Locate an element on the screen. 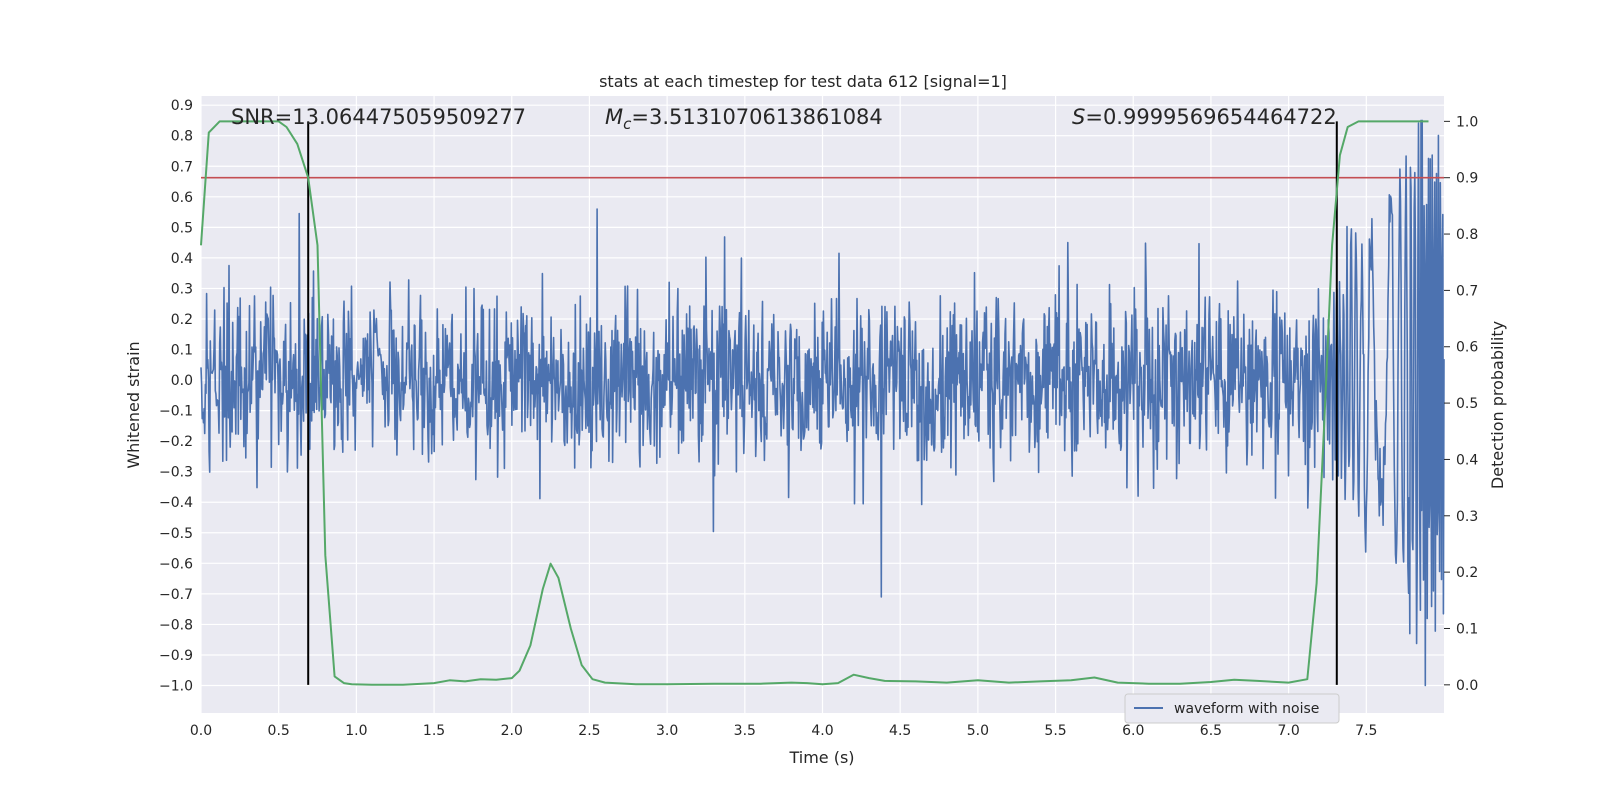 The width and height of the screenshot is (1600, 800). chirp-mass-subscript: c is located at coordinates (627, 124).